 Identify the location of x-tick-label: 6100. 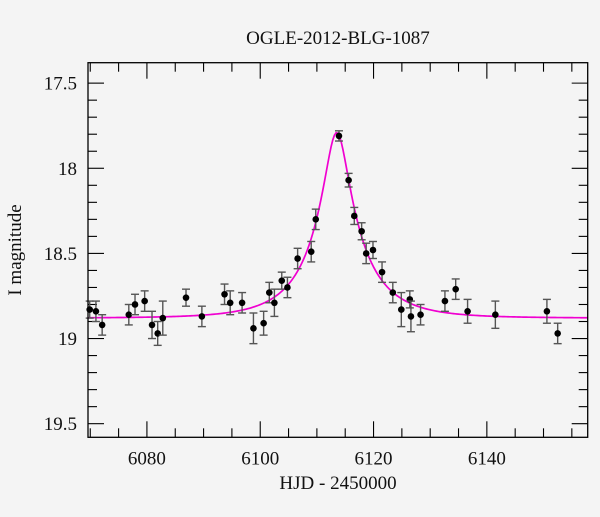
(260, 459).